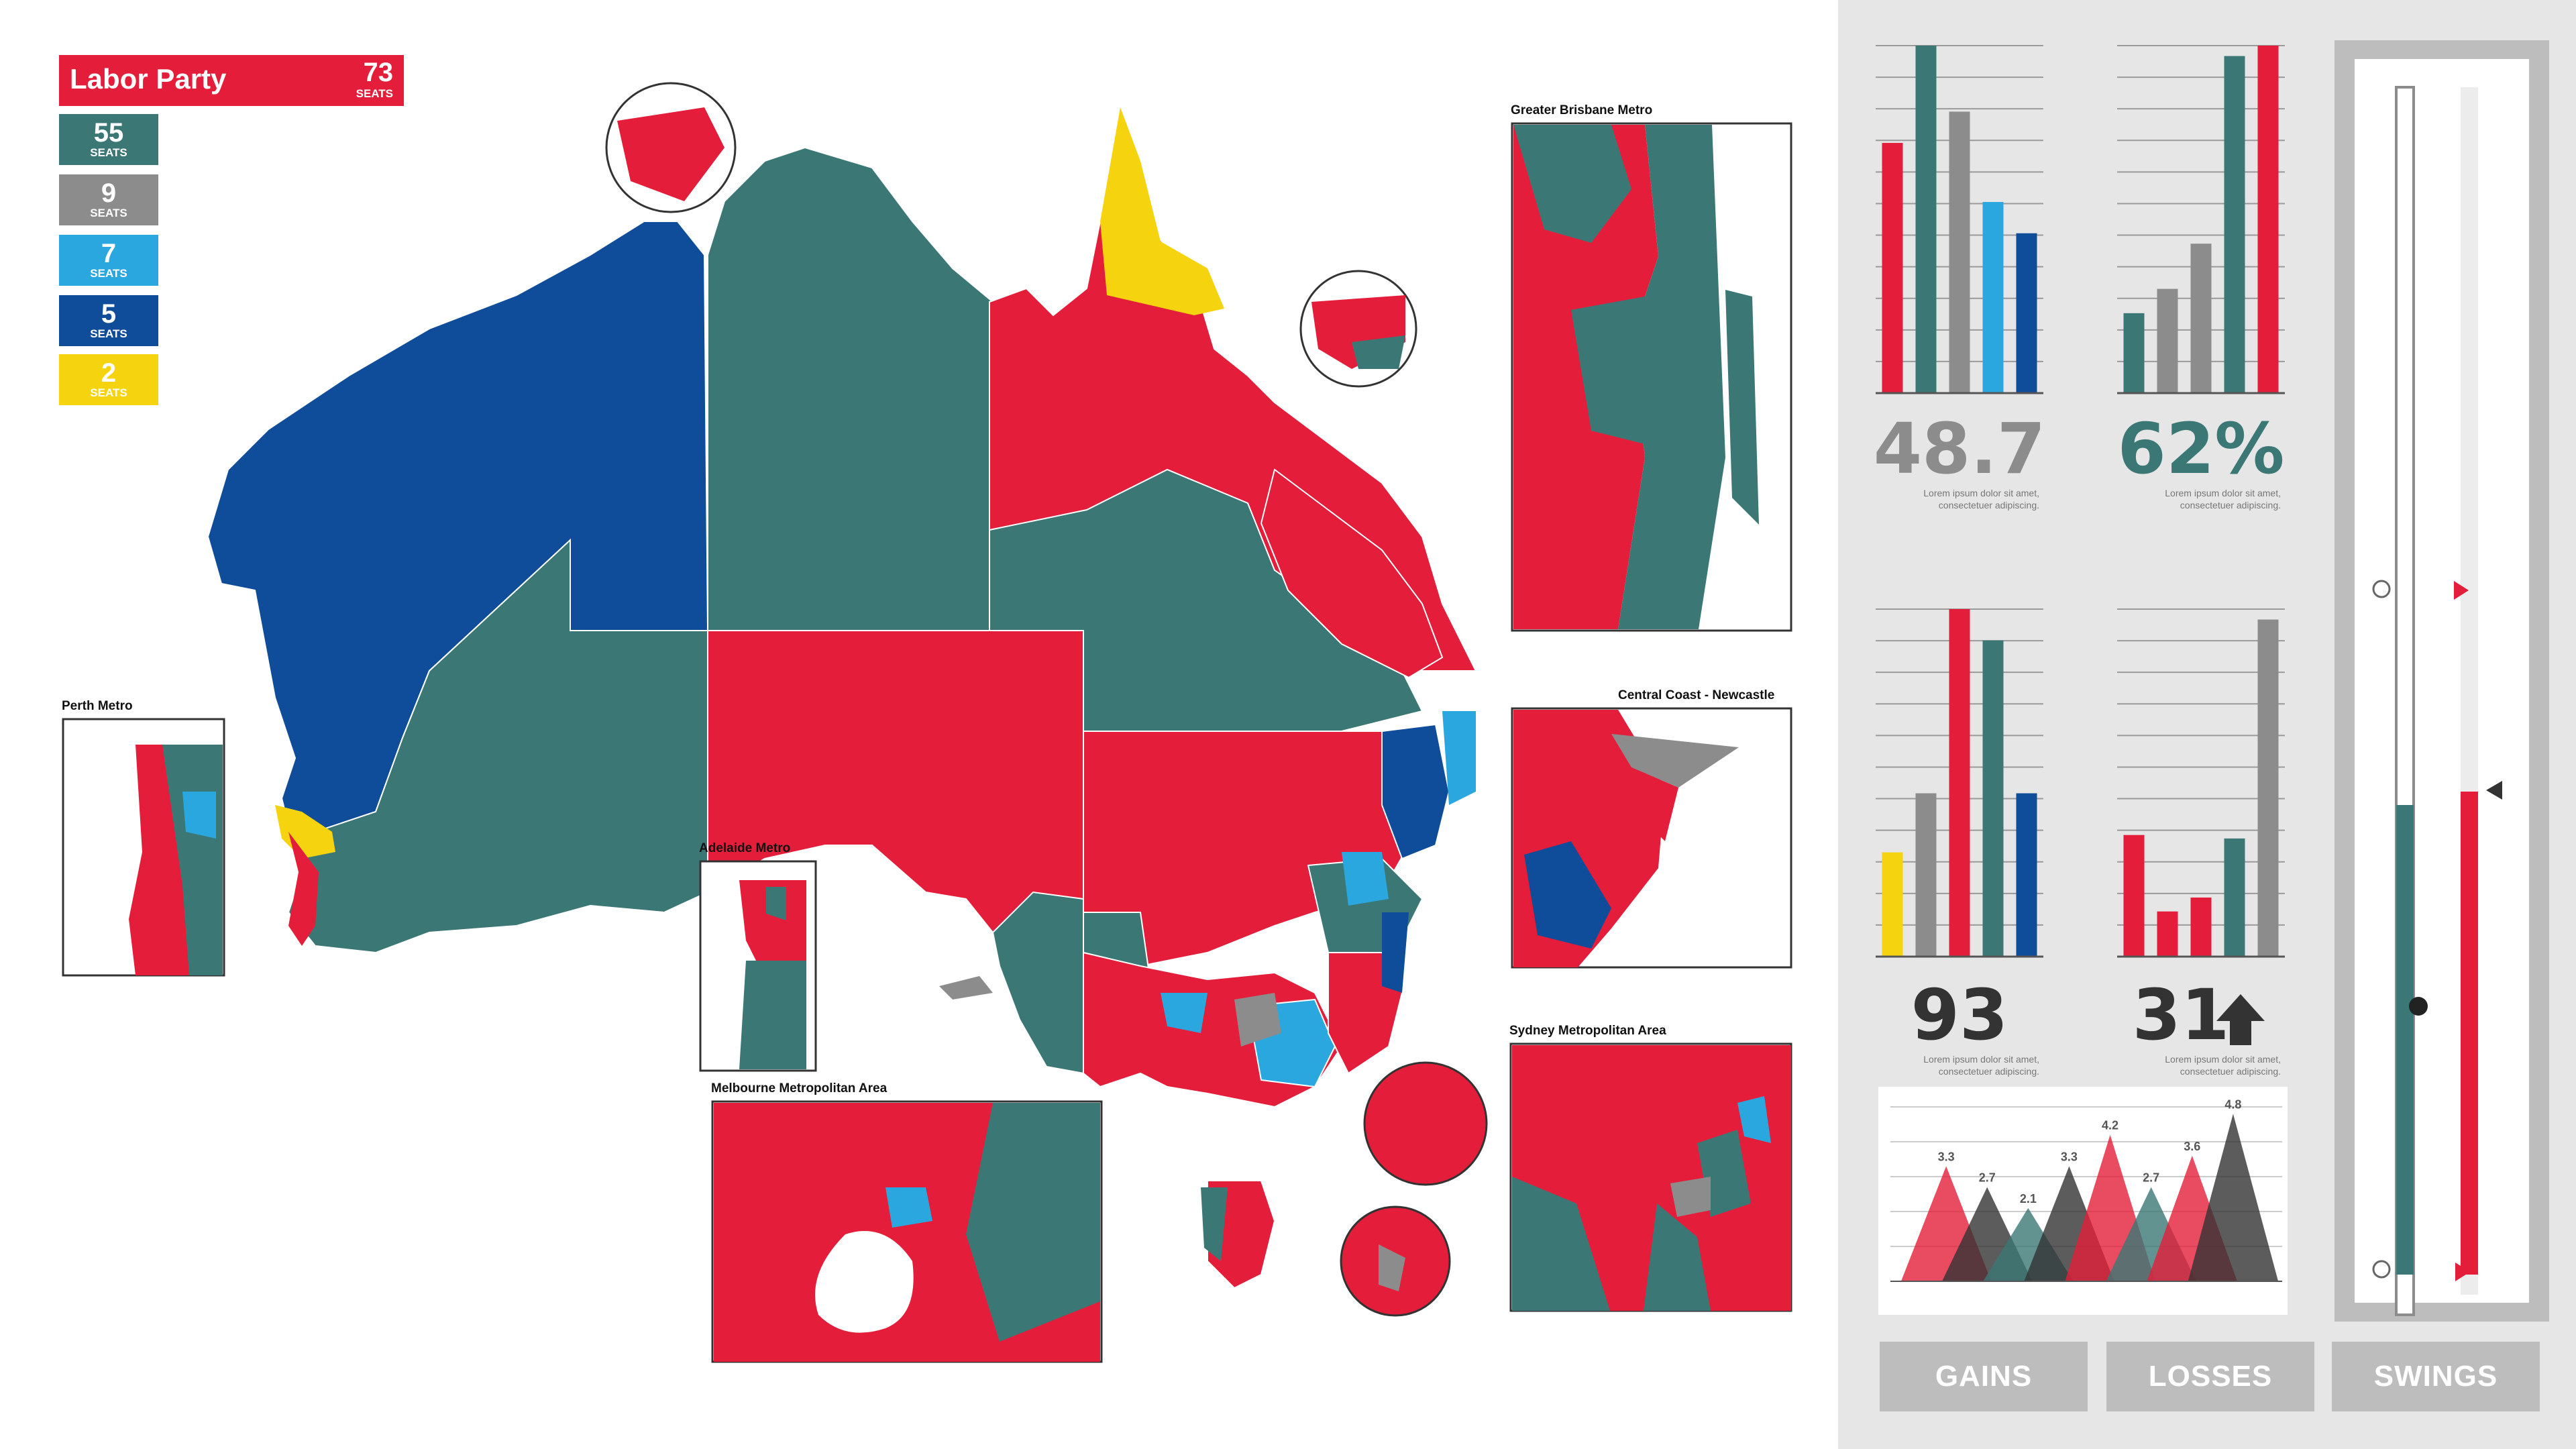 Image resolution: width=2576 pixels, height=1449 pixels. I want to click on swings-gauge, so click(2441, 681).